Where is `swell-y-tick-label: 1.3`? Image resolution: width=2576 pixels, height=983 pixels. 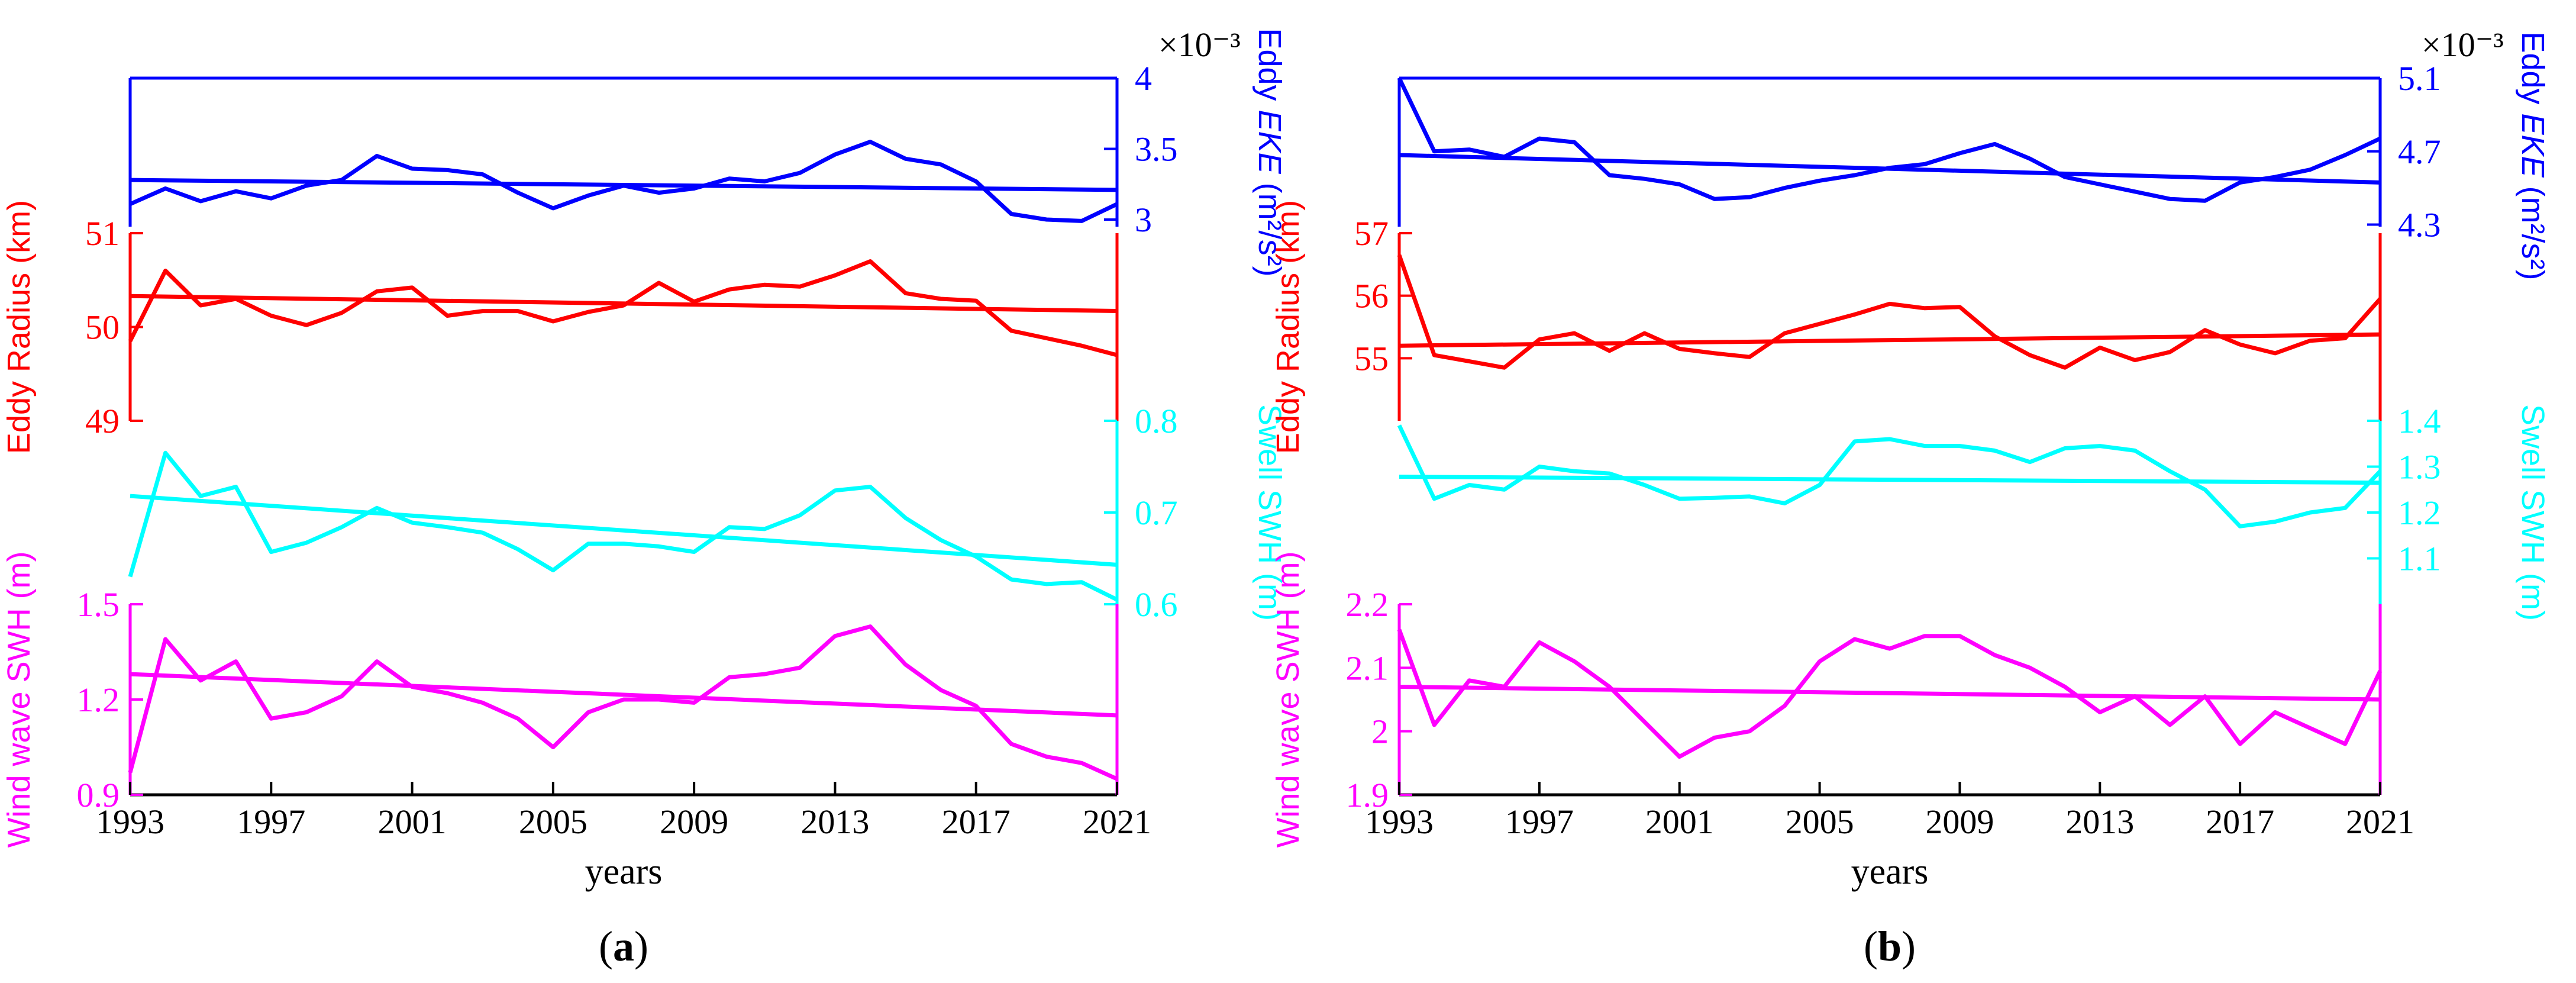
swell-y-tick-label: 1.3 is located at coordinates (2419, 467).